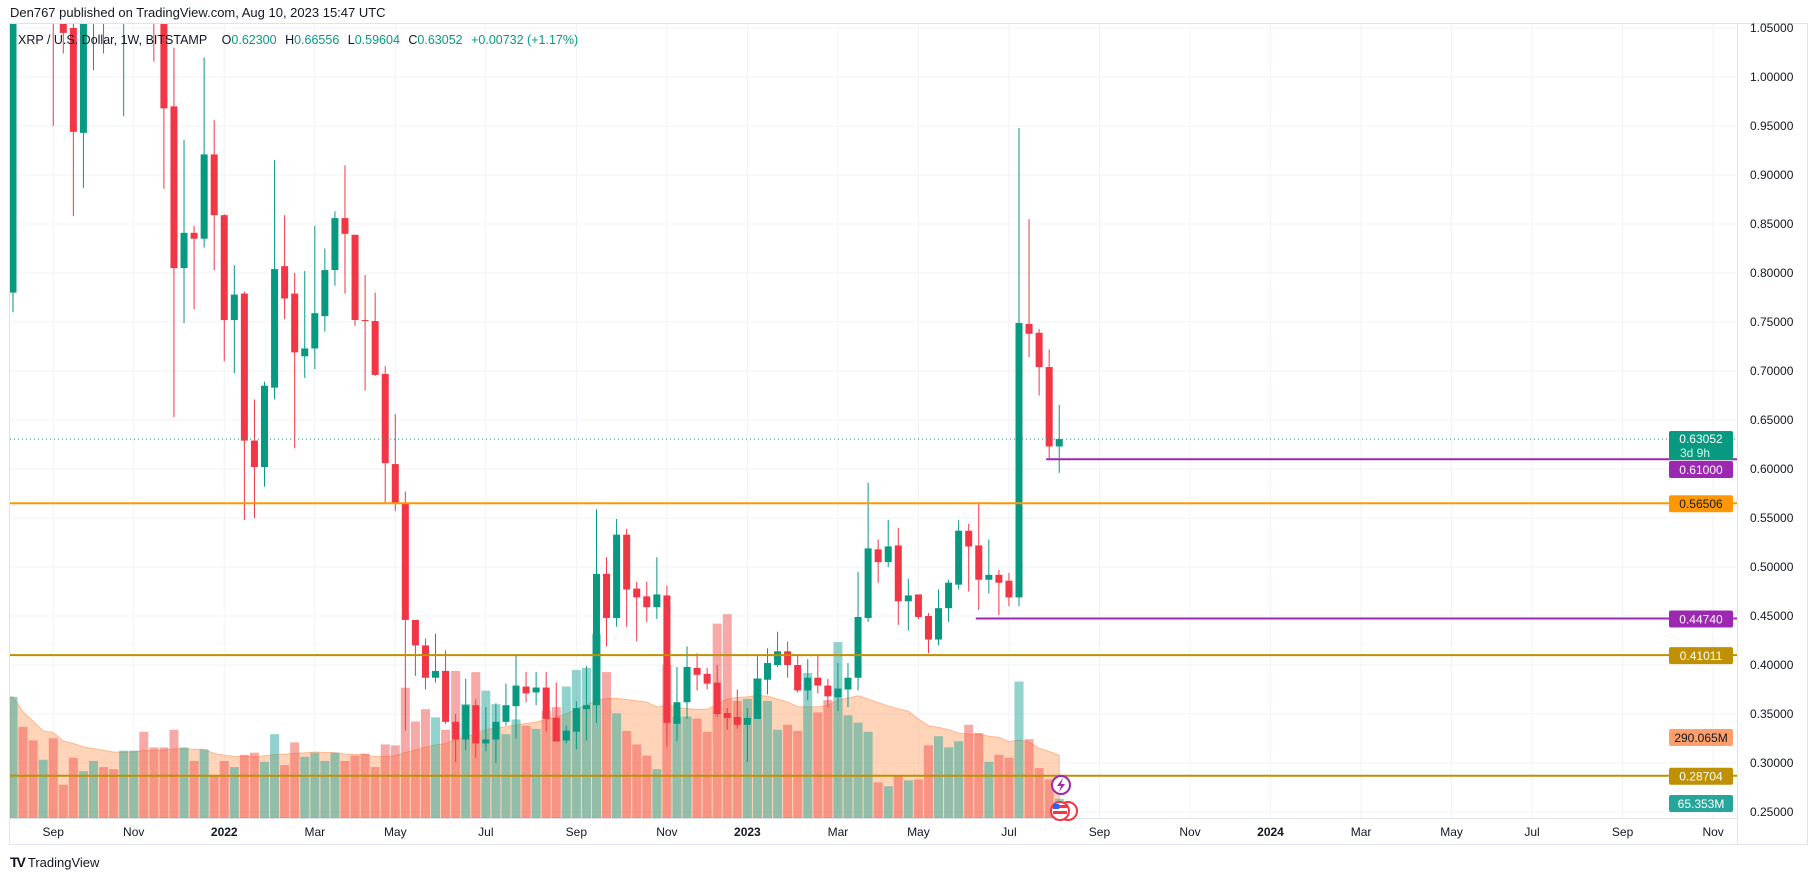  Describe the element at coordinates (377, 40) in the screenshot. I see `low-value: 0.59604` at that location.